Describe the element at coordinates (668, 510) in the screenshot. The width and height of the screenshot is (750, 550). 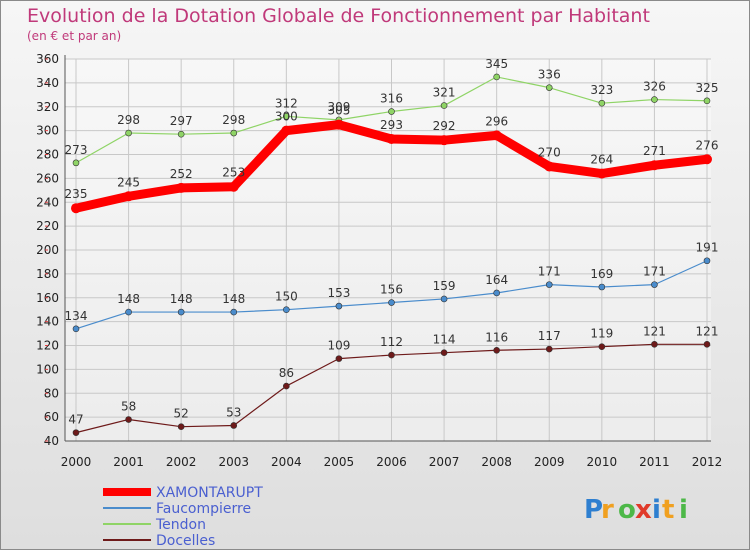
I see `logo-letter: t` at that location.